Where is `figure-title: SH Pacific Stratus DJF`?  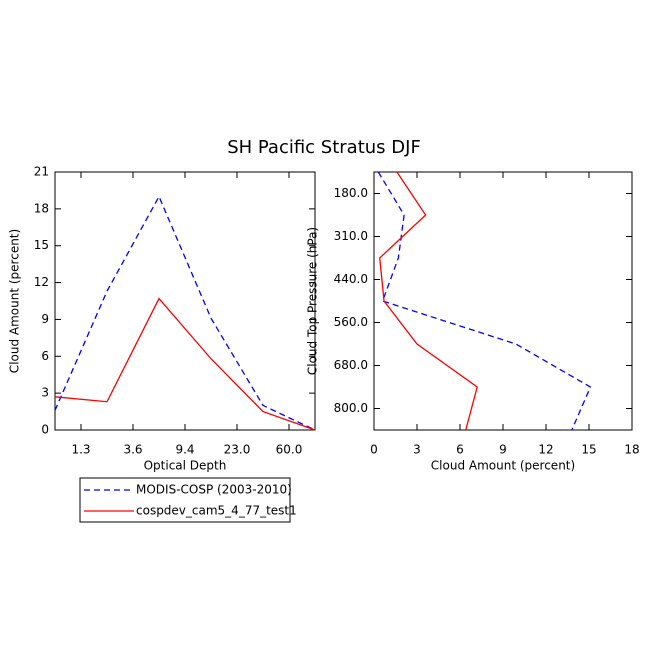
figure-title: SH Pacific Stratus DJF is located at coordinates (324, 147).